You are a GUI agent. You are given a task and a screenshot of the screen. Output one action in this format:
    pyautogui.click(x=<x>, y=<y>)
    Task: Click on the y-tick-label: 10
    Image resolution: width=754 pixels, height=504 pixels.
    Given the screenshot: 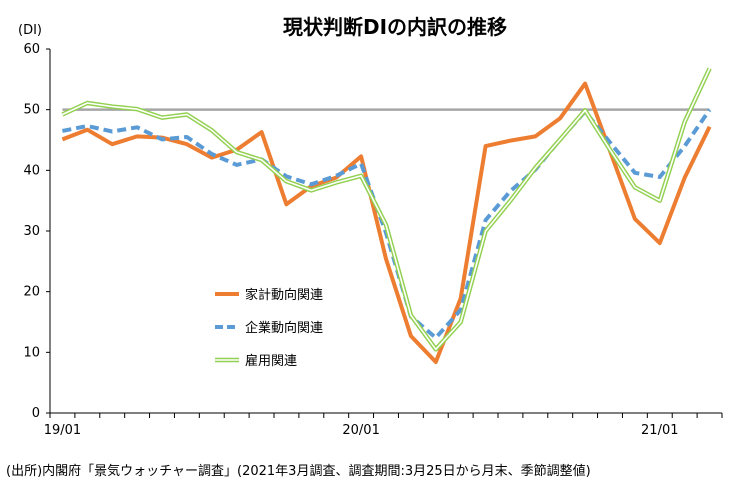 What is the action you would take?
    pyautogui.click(x=31, y=352)
    